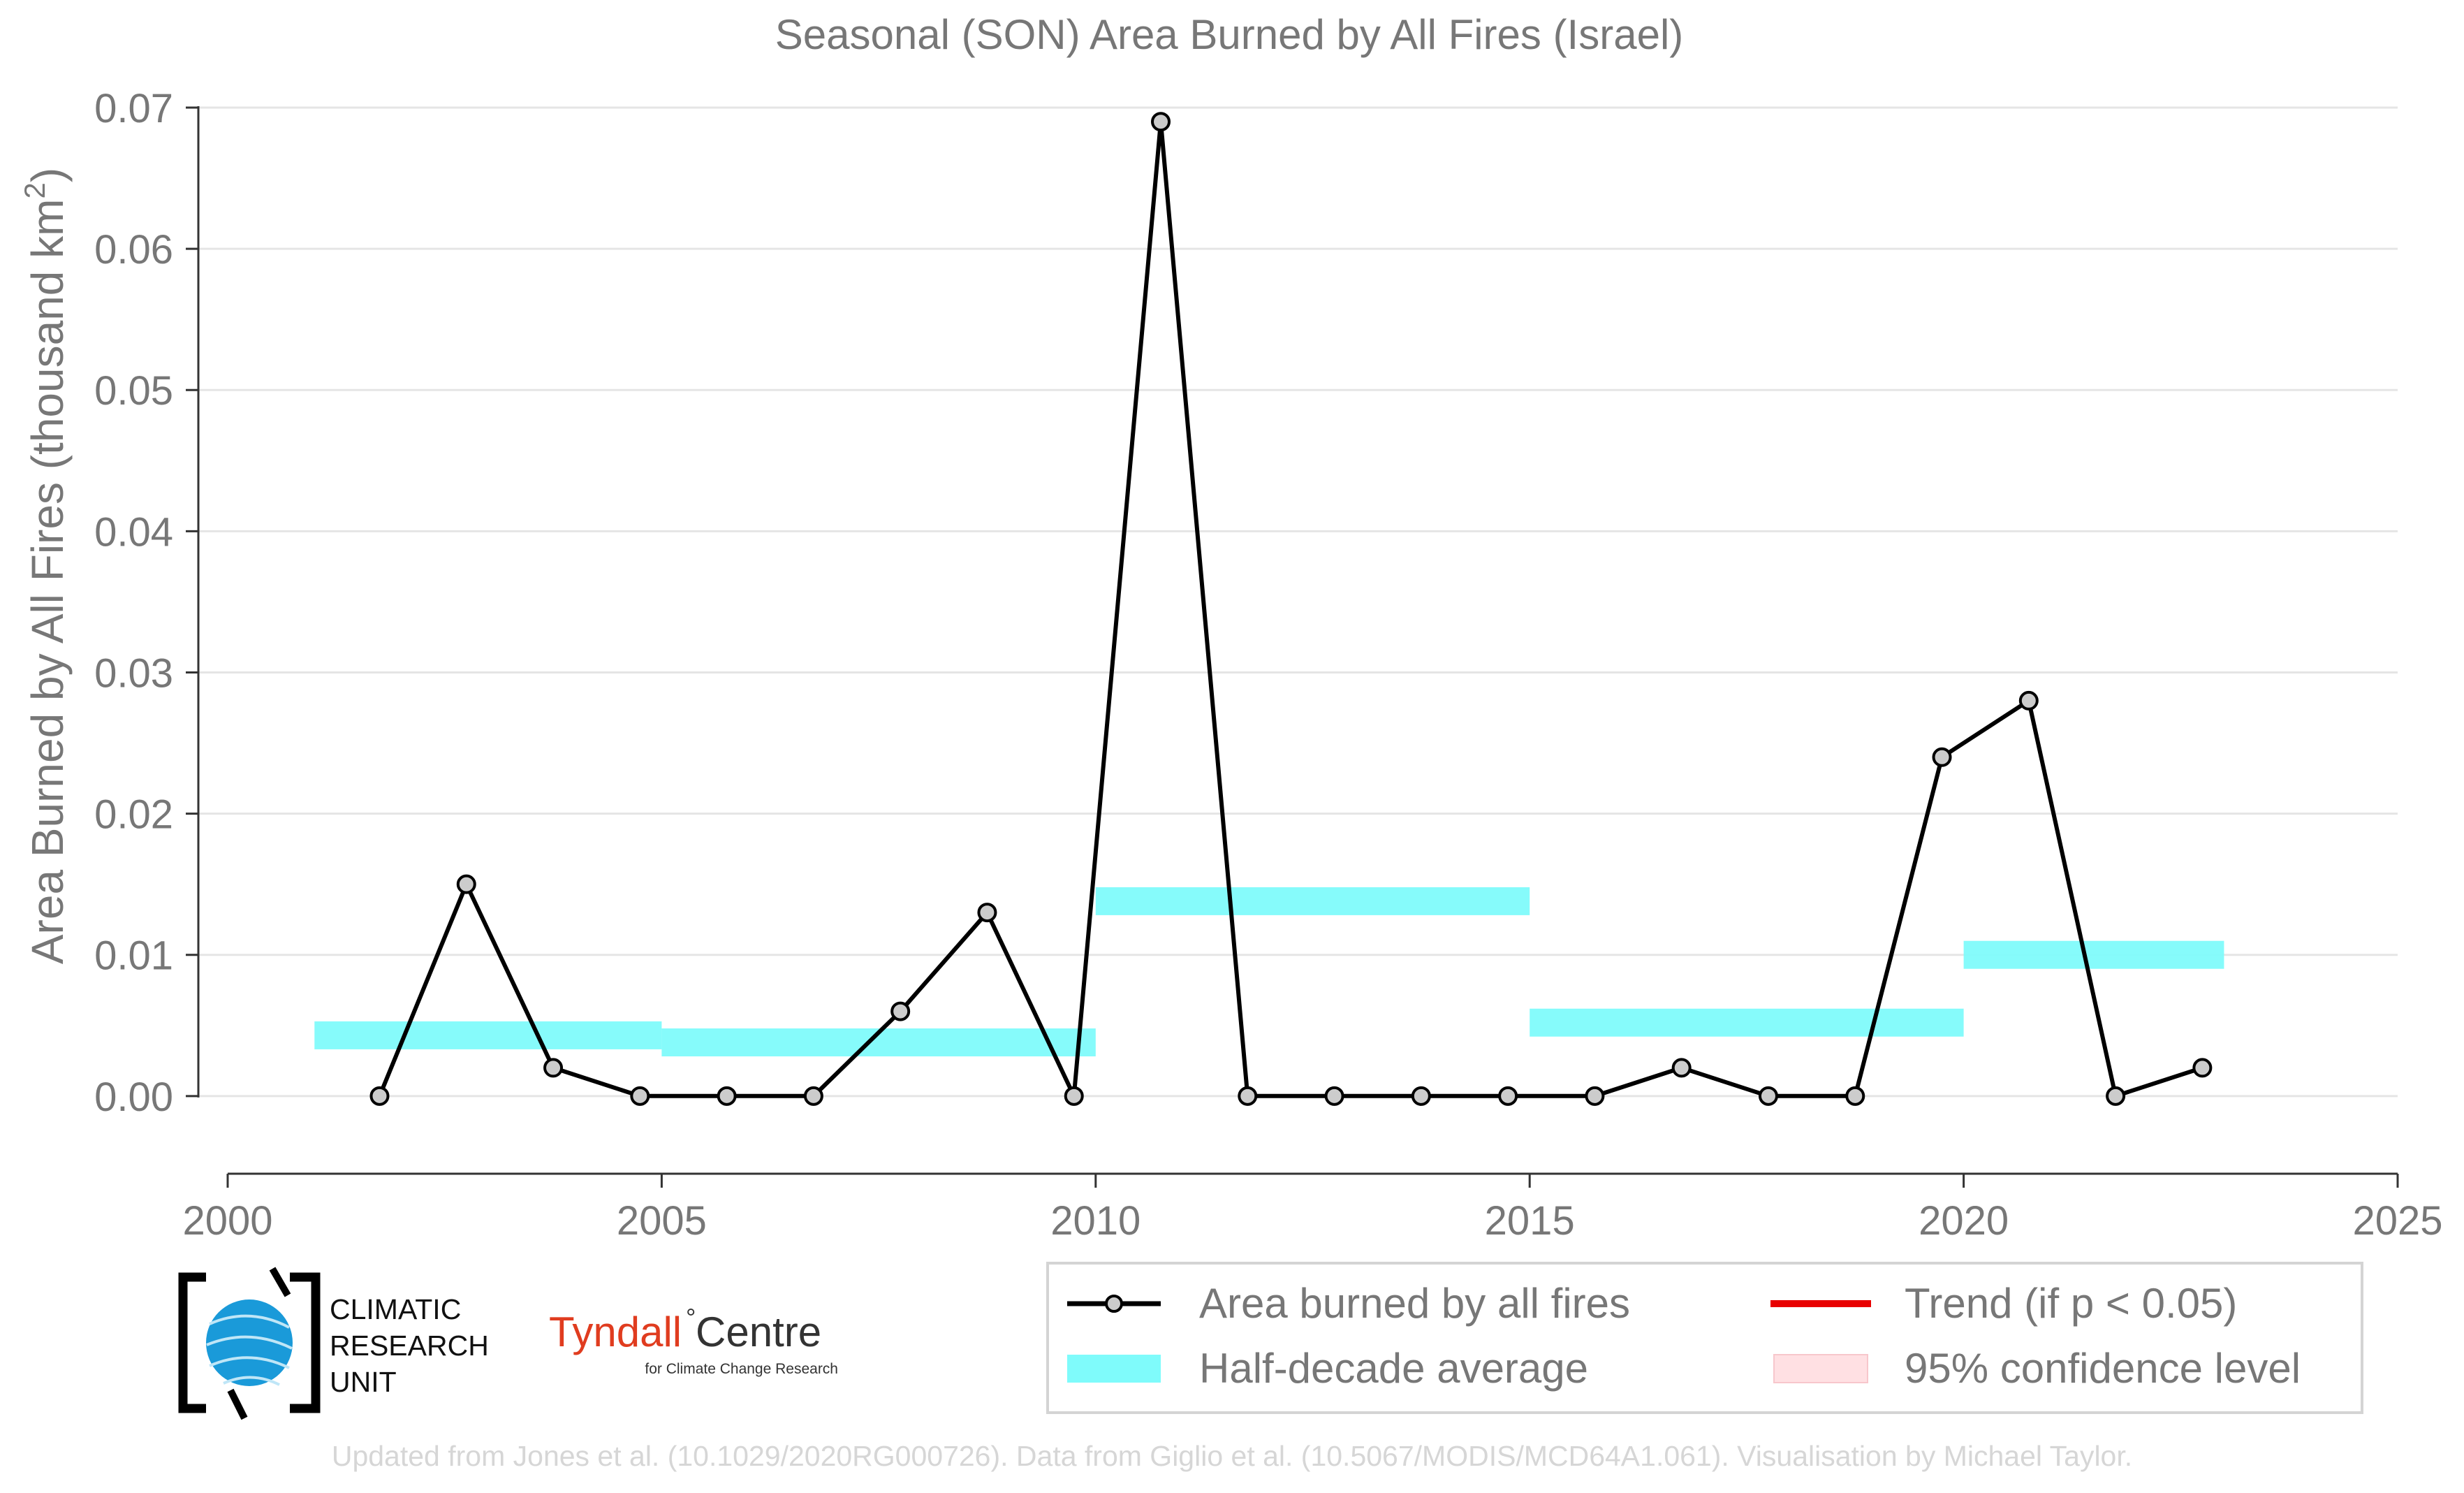 This screenshot has width=2464, height=1493. I want to click on legend-label-confidence: 95% confidence level, so click(2103, 1368).